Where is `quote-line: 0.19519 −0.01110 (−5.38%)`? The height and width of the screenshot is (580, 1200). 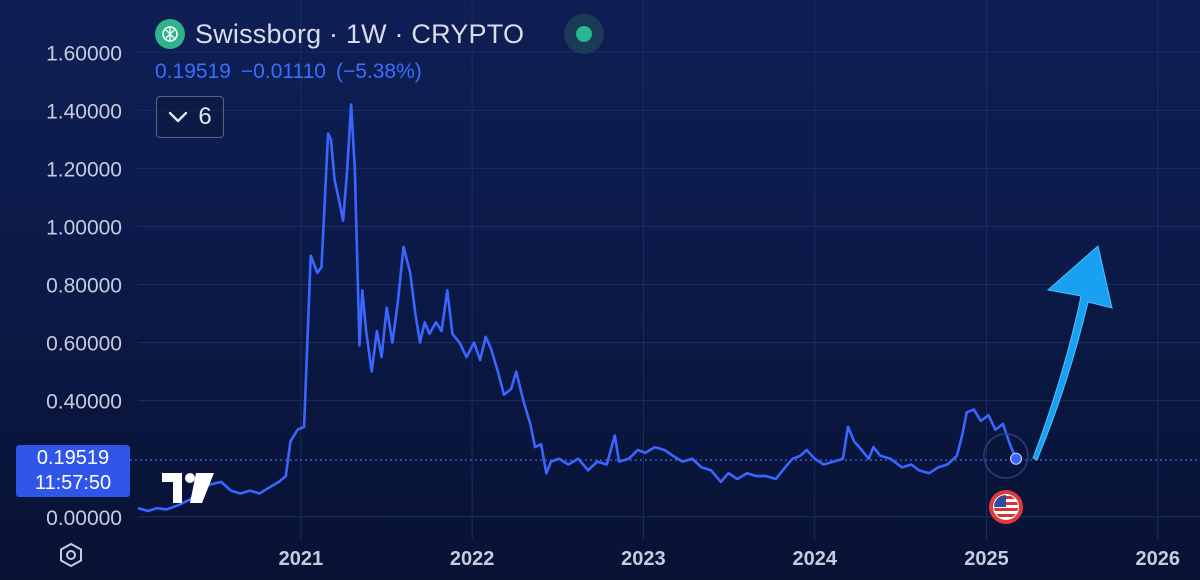
quote-line: 0.19519 −0.01110 (−5.38%) is located at coordinates (288, 72).